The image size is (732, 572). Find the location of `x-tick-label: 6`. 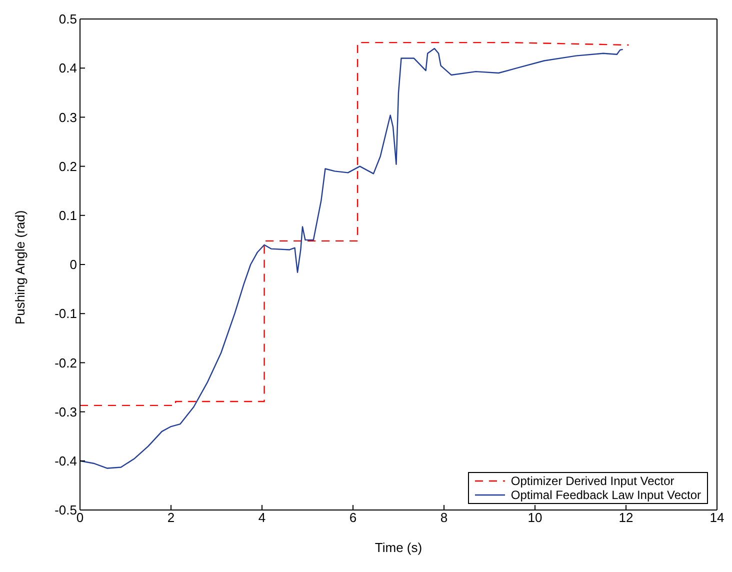

x-tick-label: 6 is located at coordinates (353, 518).